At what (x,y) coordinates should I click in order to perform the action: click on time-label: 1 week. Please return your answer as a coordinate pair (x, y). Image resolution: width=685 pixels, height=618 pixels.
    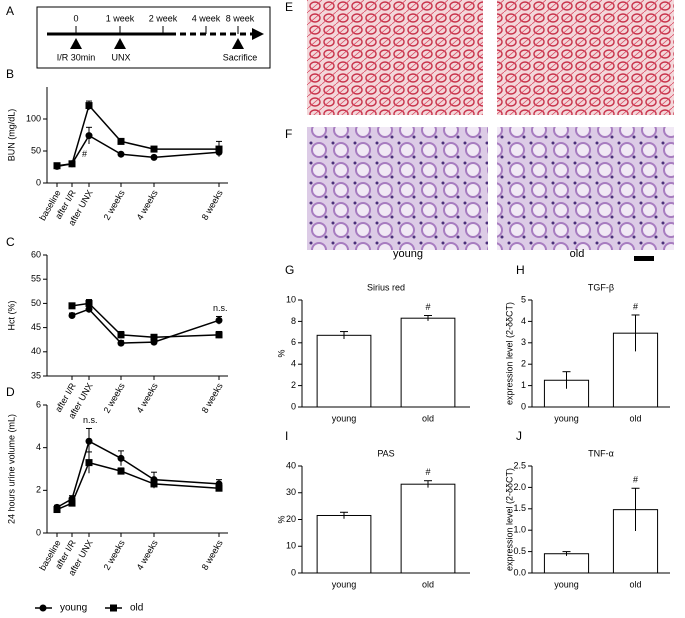
    Looking at the image, I should click on (120, 18).